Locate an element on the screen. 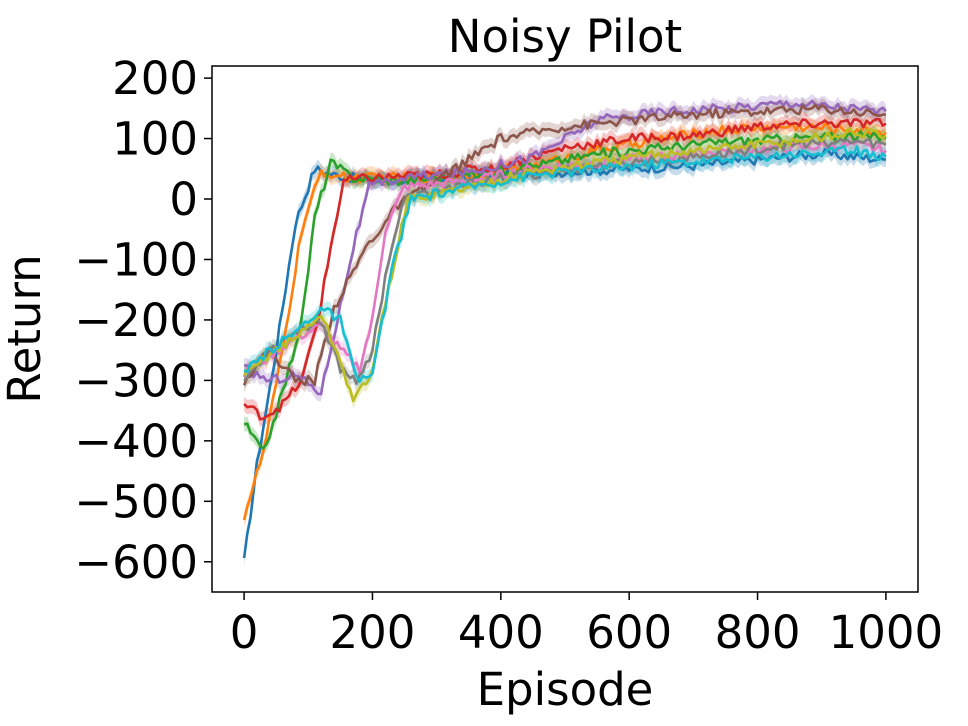 This screenshot has width=968, height=726. y-tick-label: 0 is located at coordinates (183, 199).